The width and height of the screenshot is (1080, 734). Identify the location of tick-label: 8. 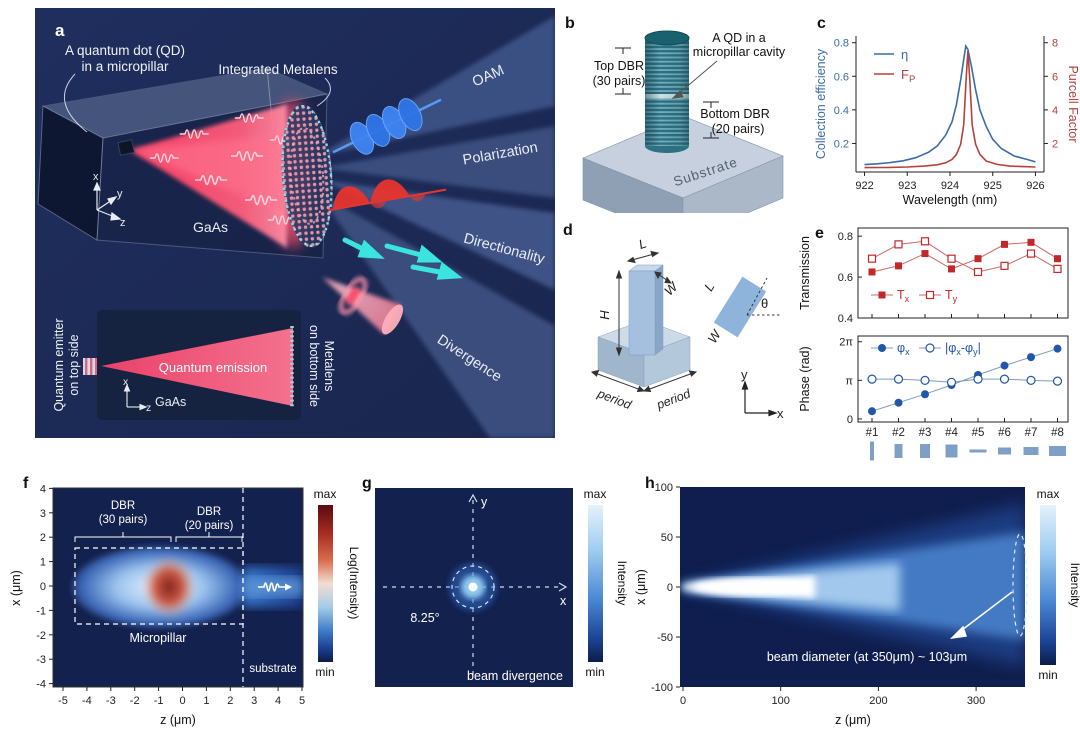
(1055, 44).